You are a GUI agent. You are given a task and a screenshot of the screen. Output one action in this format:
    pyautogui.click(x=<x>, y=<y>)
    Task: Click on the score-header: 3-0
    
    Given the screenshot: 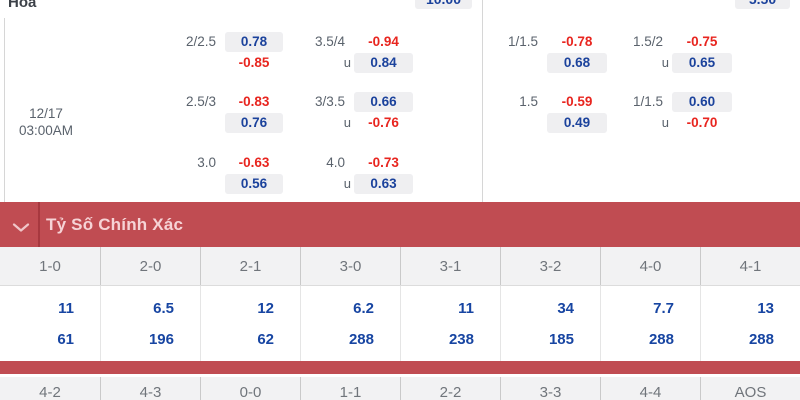 What is the action you would take?
    pyautogui.click(x=350, y=266)
    